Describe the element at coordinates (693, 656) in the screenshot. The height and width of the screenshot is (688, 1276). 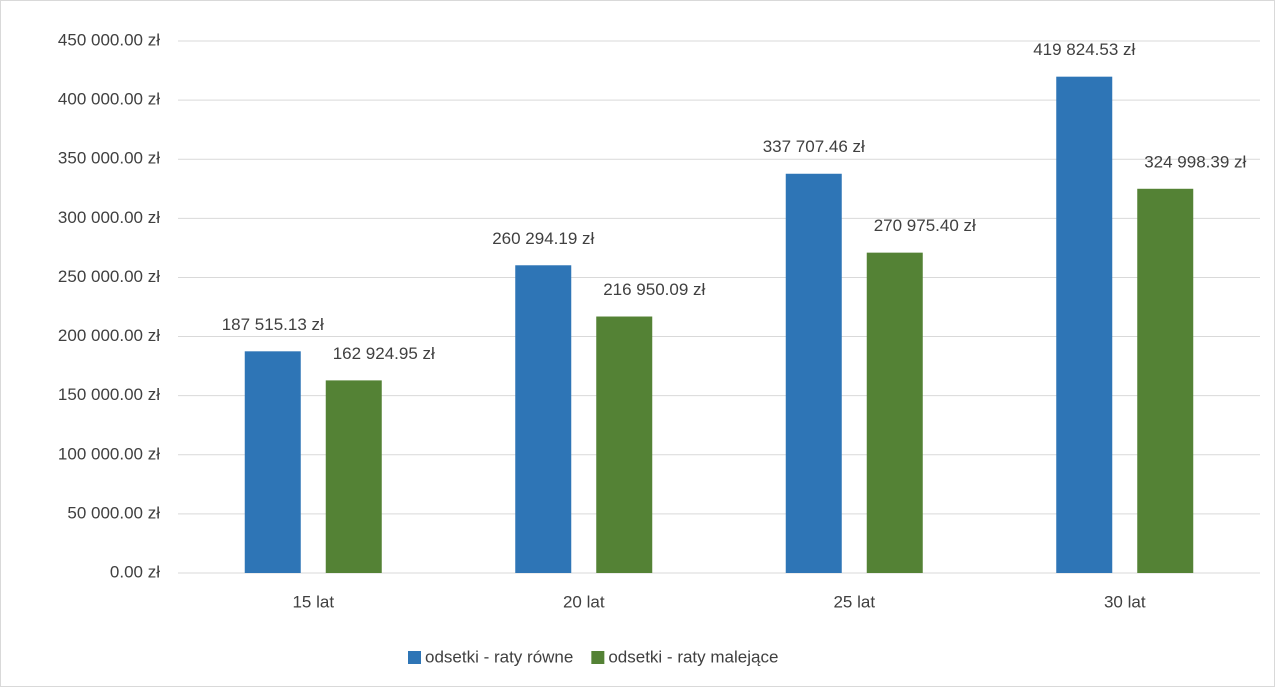
I see `legend-label: odsetki - raty malejące` at that location.